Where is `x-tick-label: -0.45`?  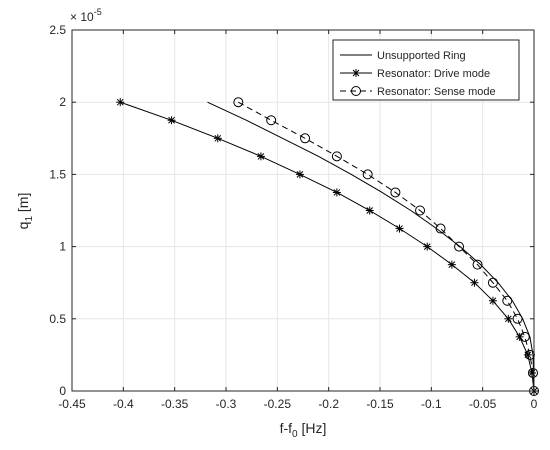
x-tick-label: -0.45 is located at coordinates (72, 404).